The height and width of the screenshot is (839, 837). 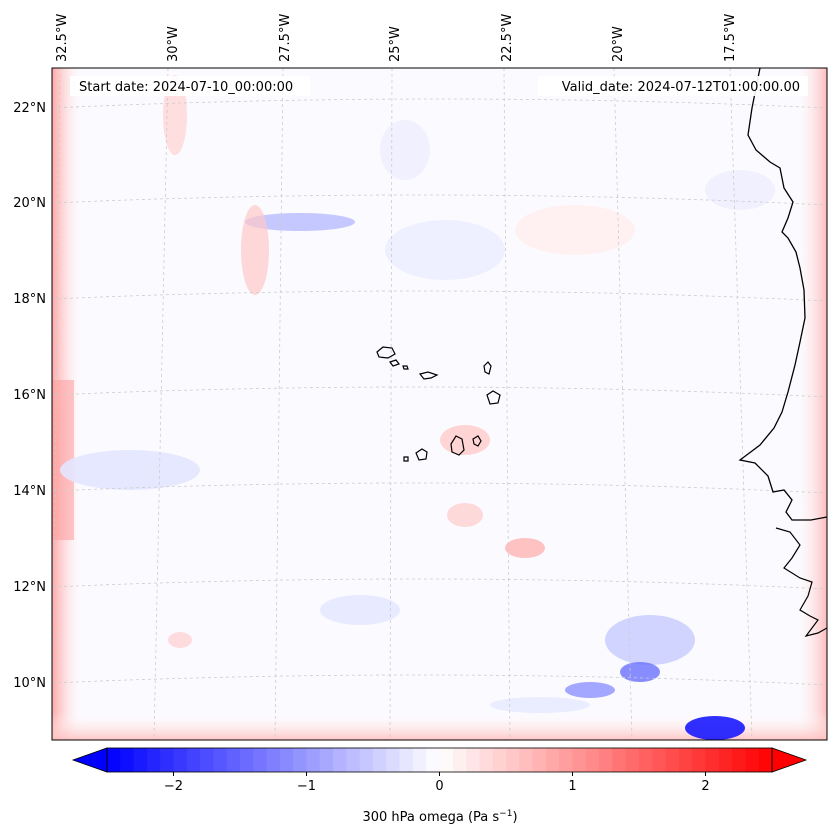 I want to click on colorbar-cells, so click(x=440, y=760).